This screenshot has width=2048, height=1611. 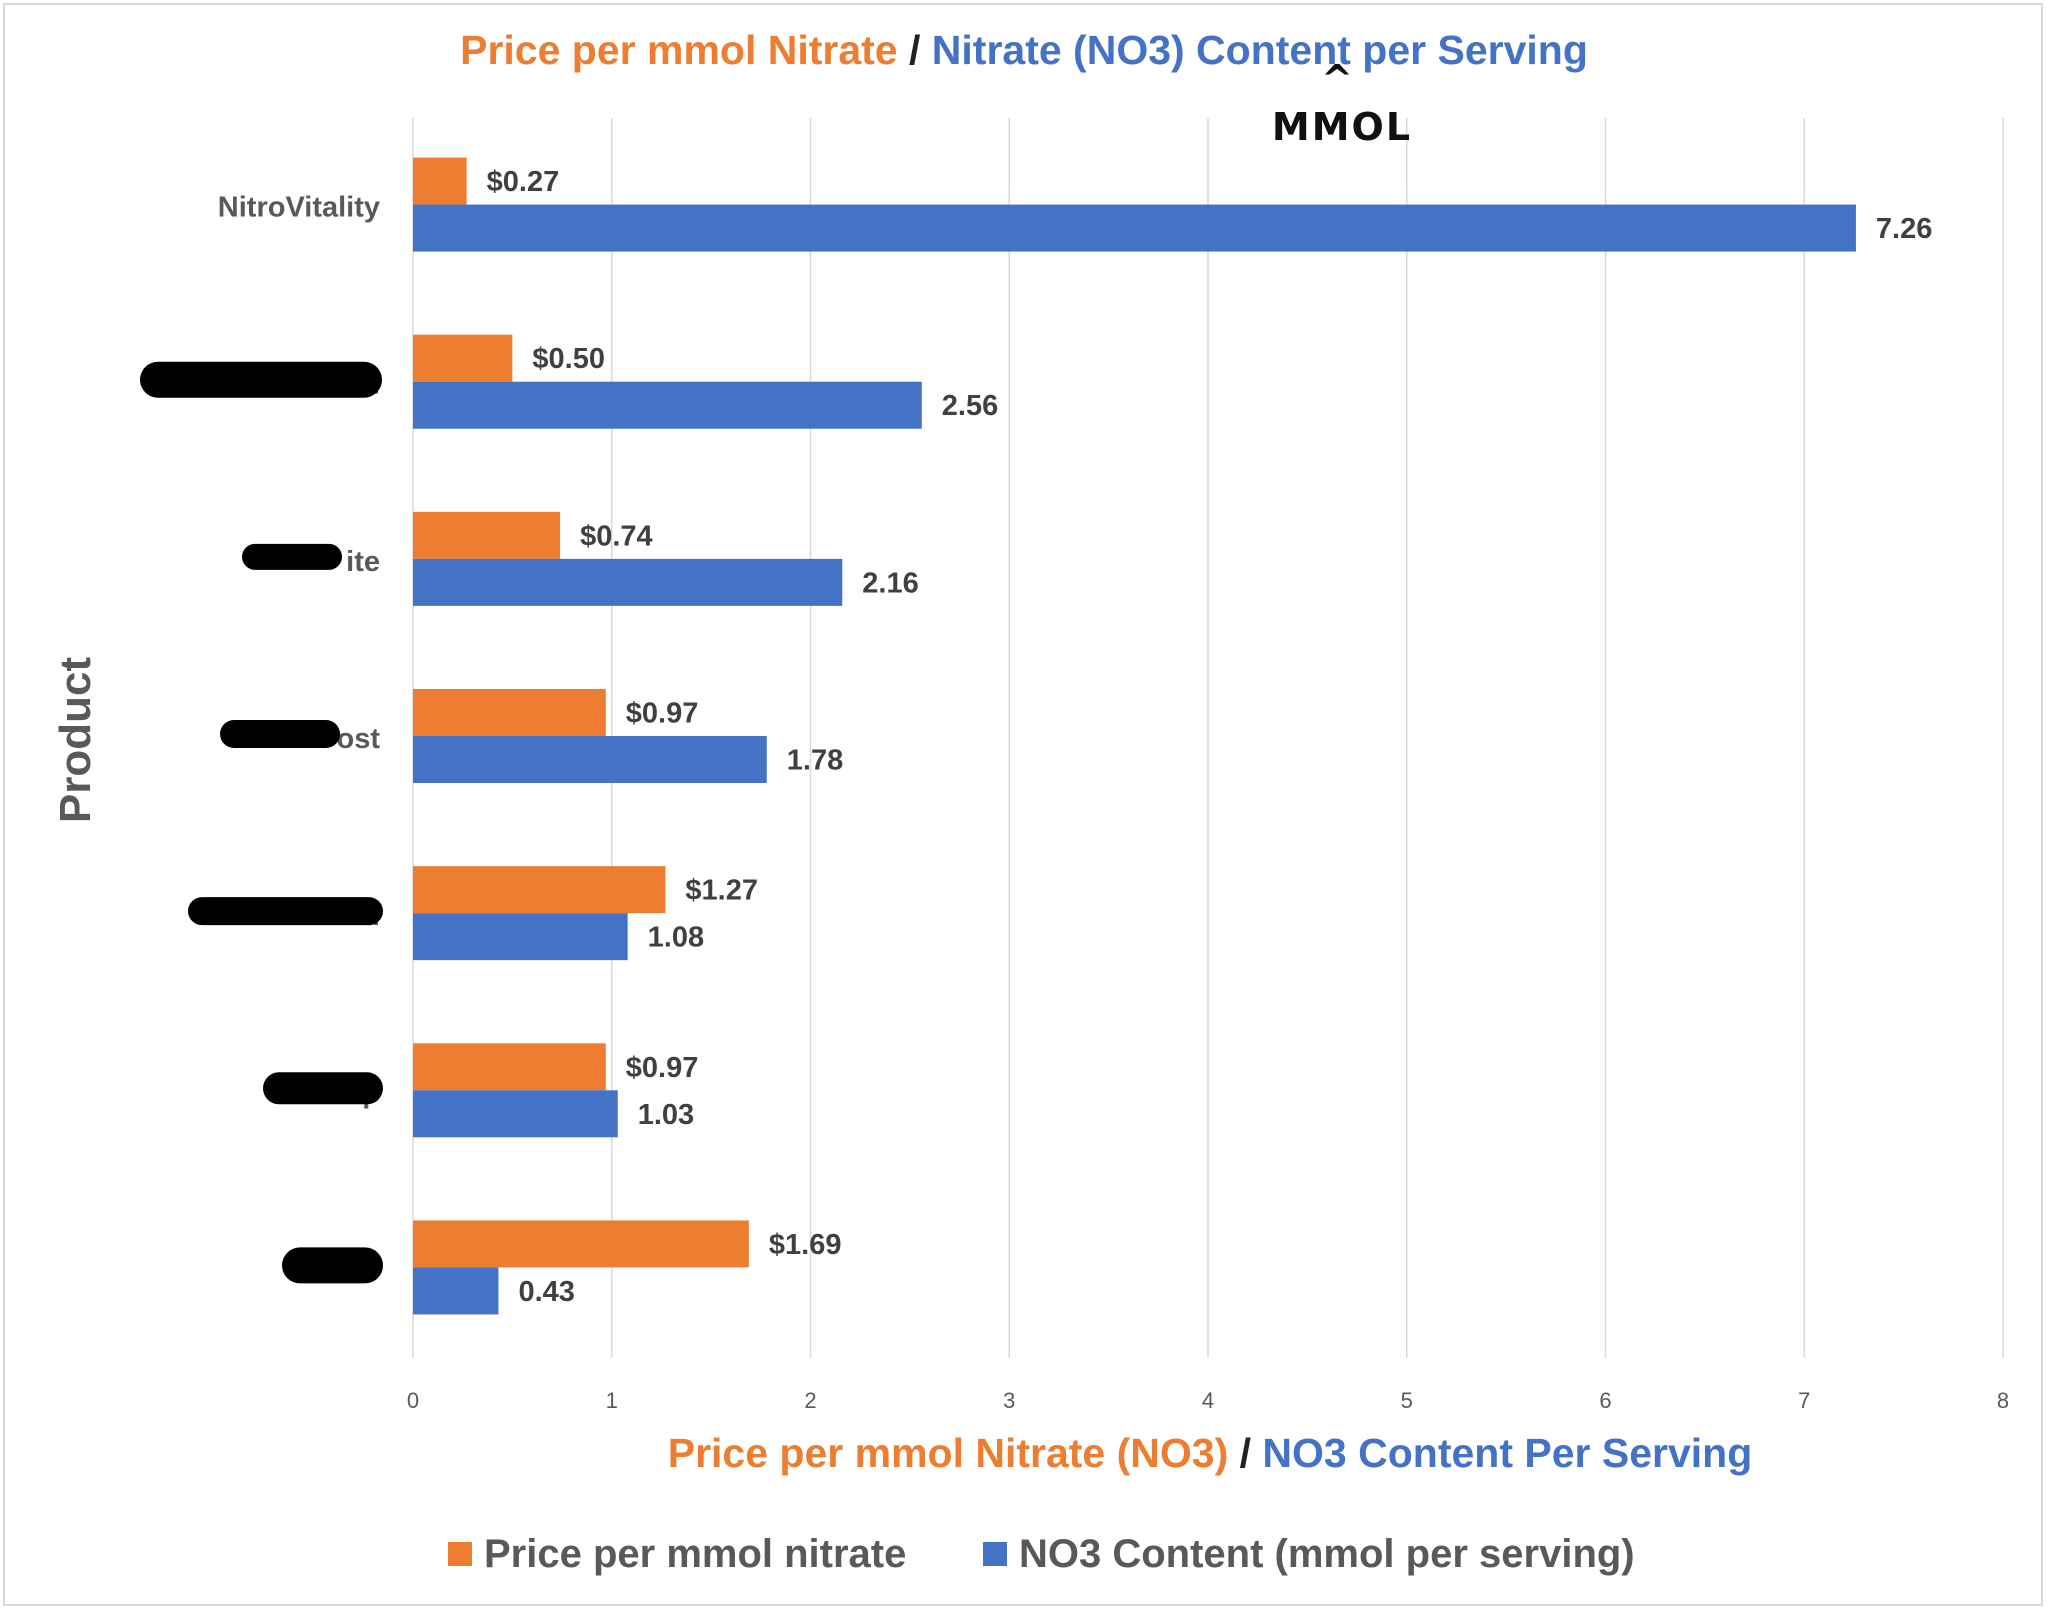 I want to click on data-label-price: $0.50, so click(x=568, y=359).